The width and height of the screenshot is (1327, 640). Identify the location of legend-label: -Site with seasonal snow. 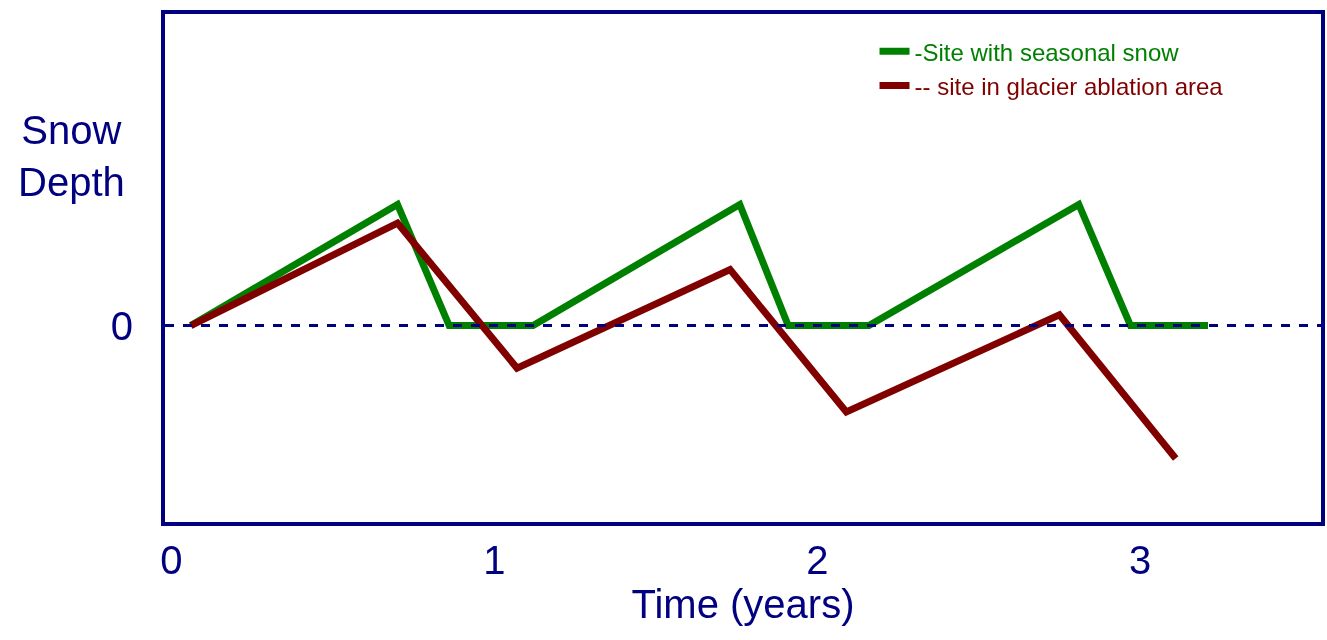
(1047, 52).